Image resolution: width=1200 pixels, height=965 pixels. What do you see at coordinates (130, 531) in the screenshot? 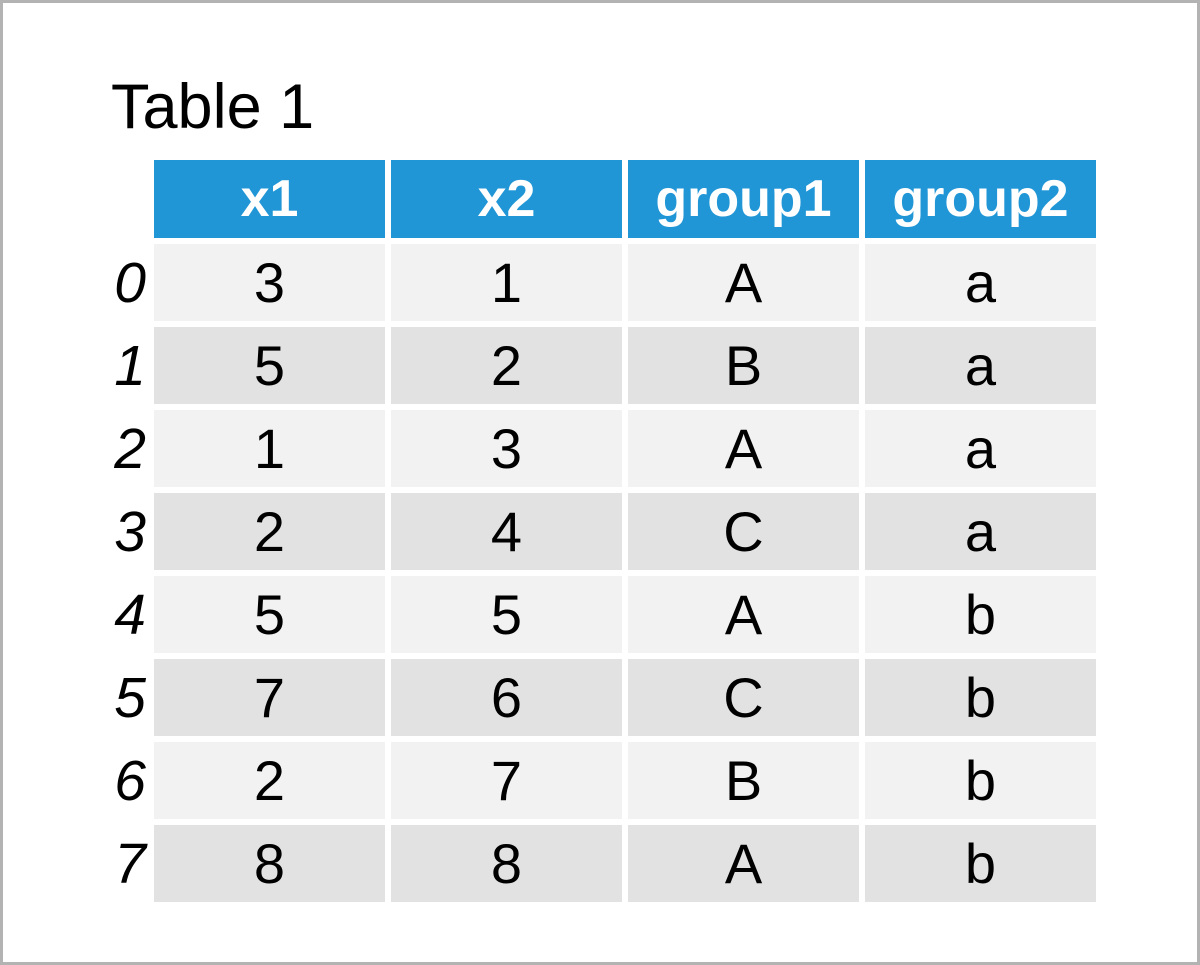
I see `row-index: 3` at bounding box center [130, 531].